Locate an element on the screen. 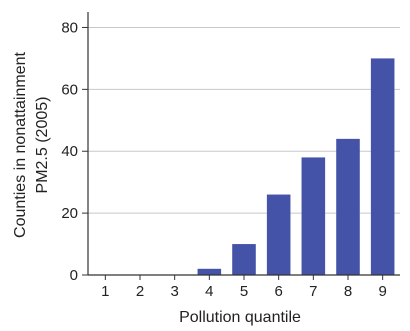 This screenshot has height=331, width=410. y-axis-label-line-2: PM2.5 (2005) is located at coordinates (42, 145).